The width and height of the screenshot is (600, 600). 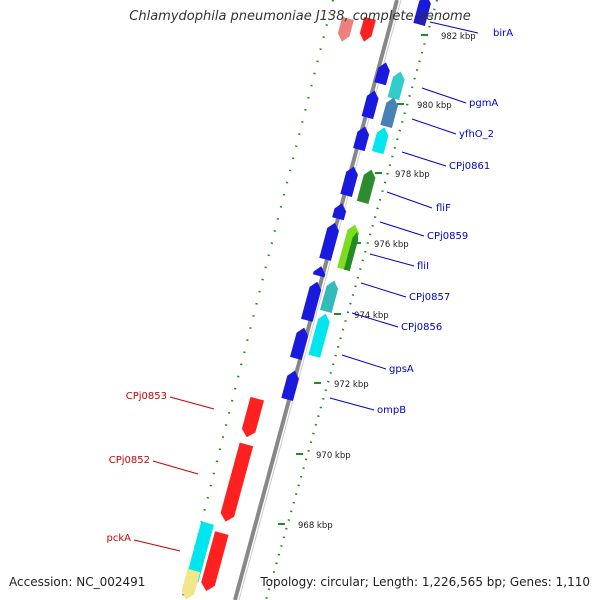 I want to click on gene-label-forward: fliF, so click(x=443, y=208).